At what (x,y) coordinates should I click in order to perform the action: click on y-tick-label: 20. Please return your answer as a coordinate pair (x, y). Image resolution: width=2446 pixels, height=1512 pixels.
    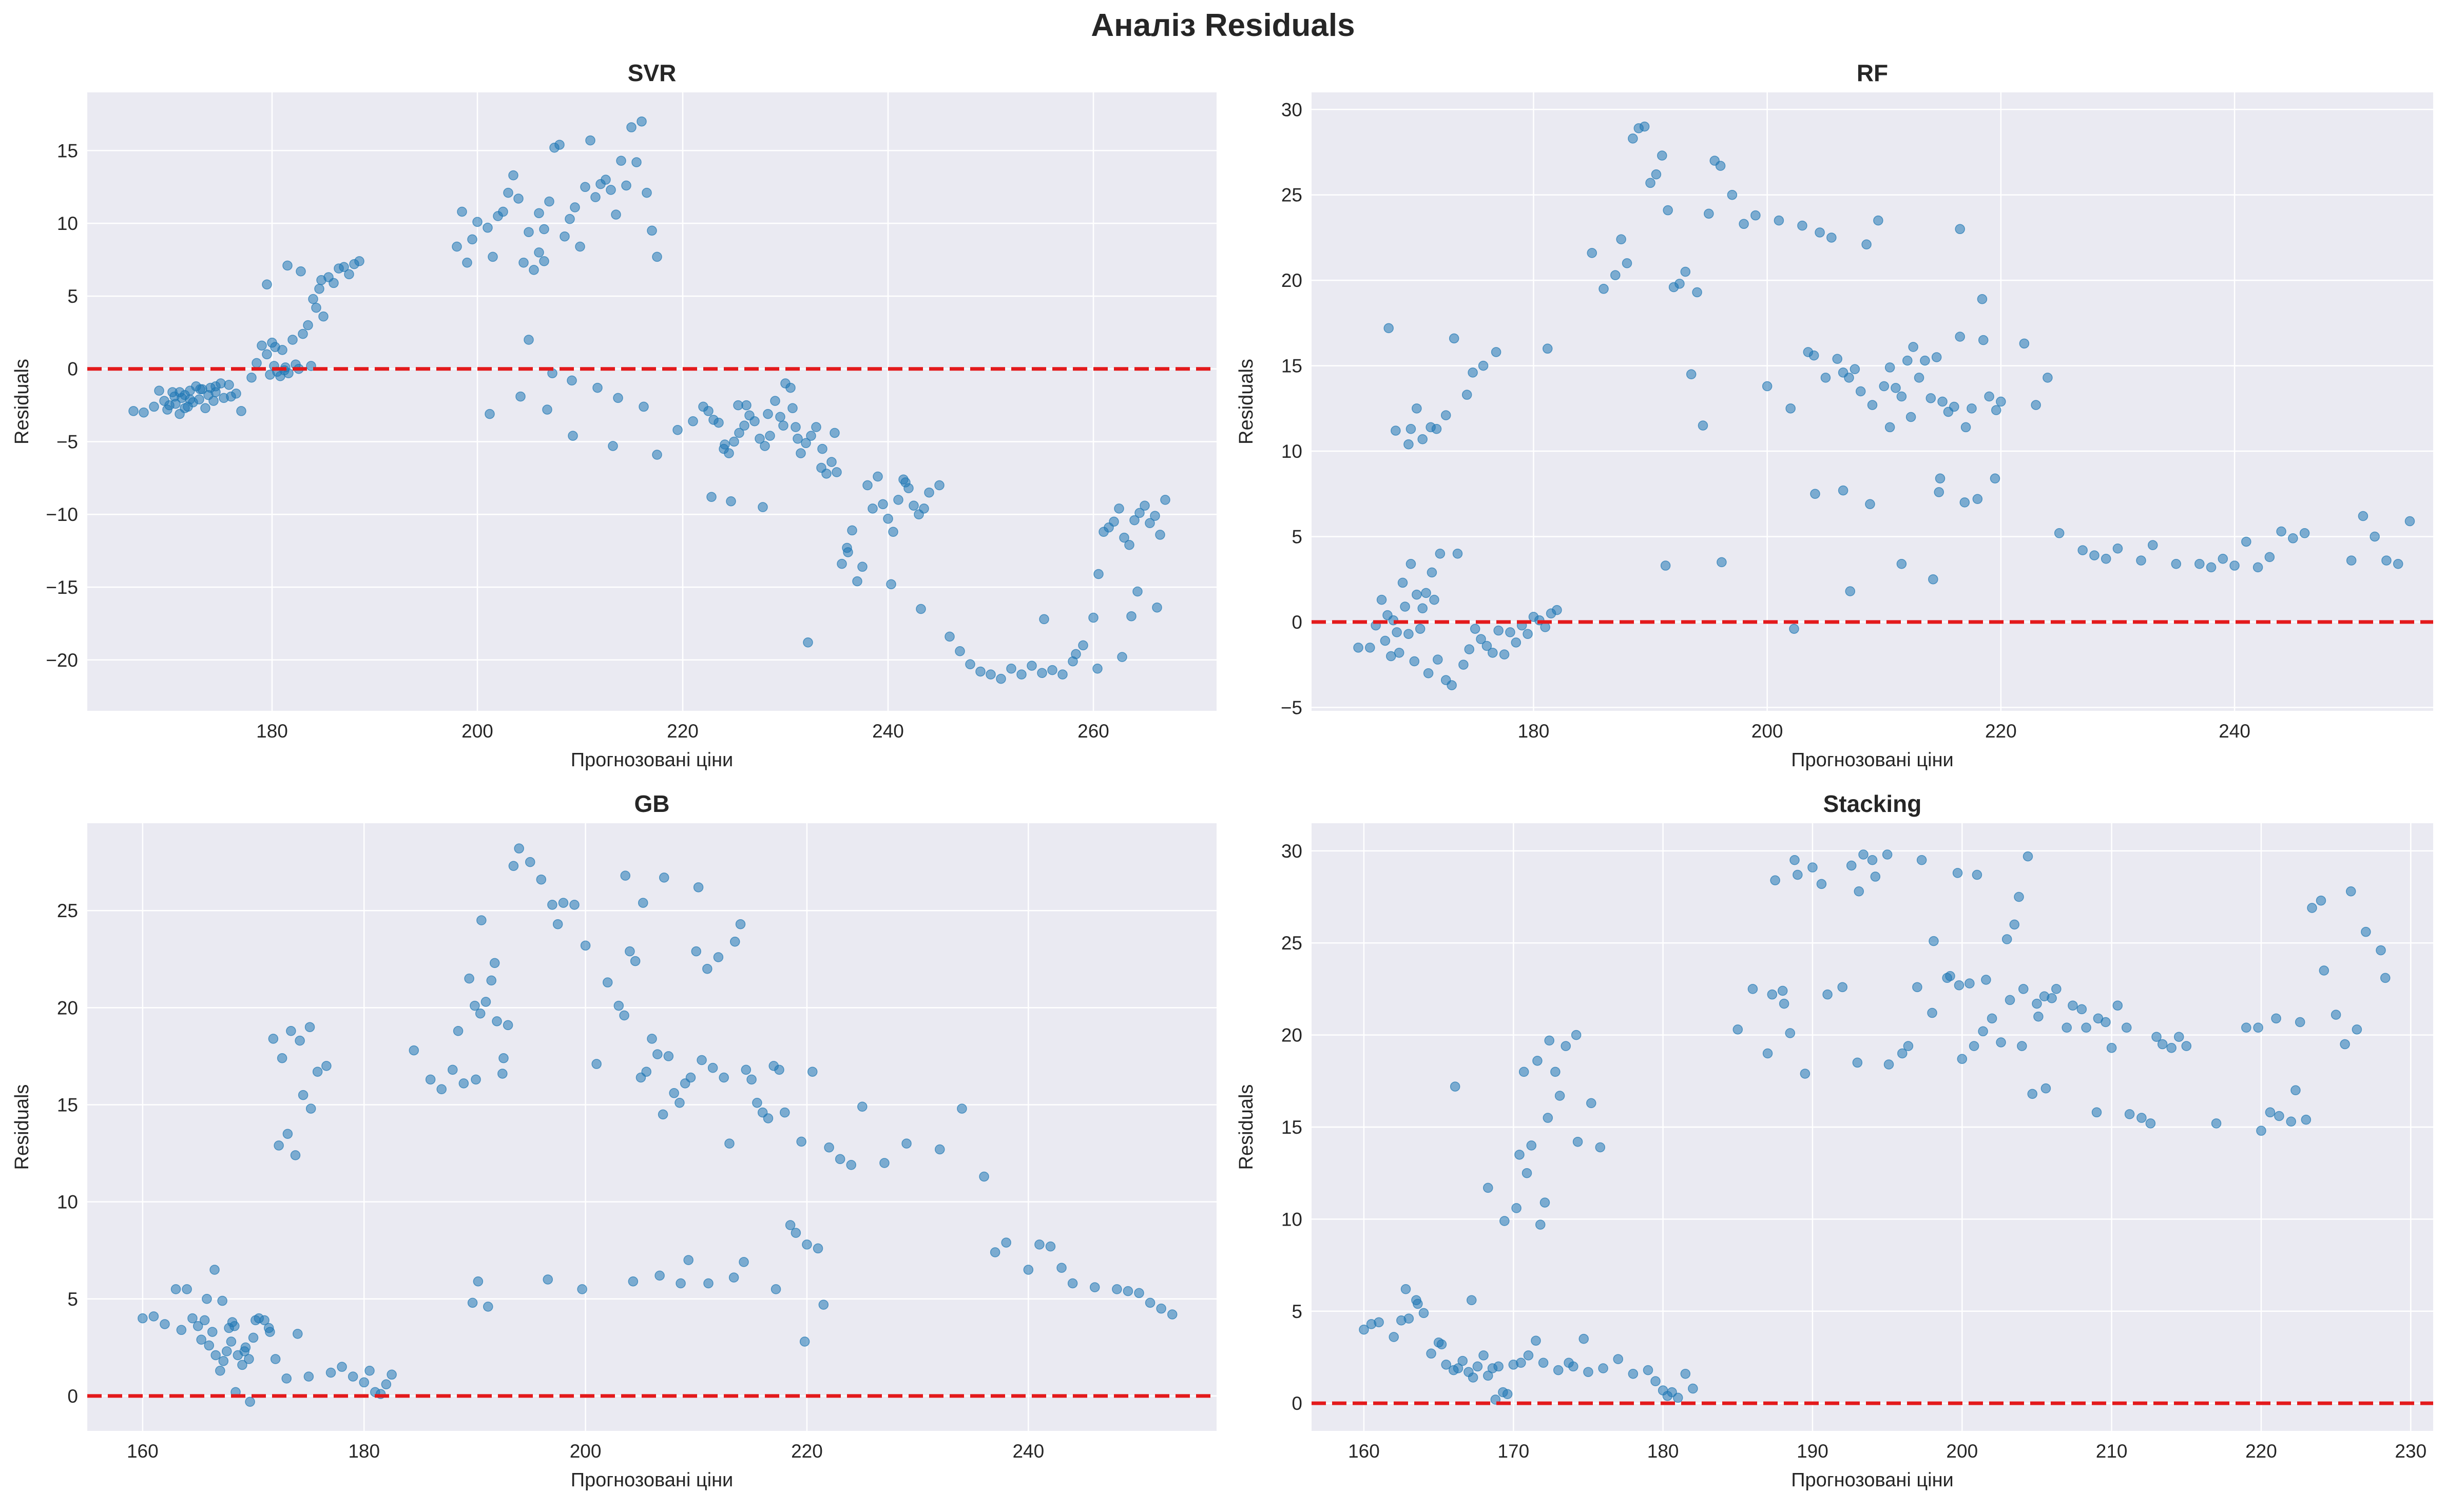
    Looking at the image, I should click on (1291, 1035).